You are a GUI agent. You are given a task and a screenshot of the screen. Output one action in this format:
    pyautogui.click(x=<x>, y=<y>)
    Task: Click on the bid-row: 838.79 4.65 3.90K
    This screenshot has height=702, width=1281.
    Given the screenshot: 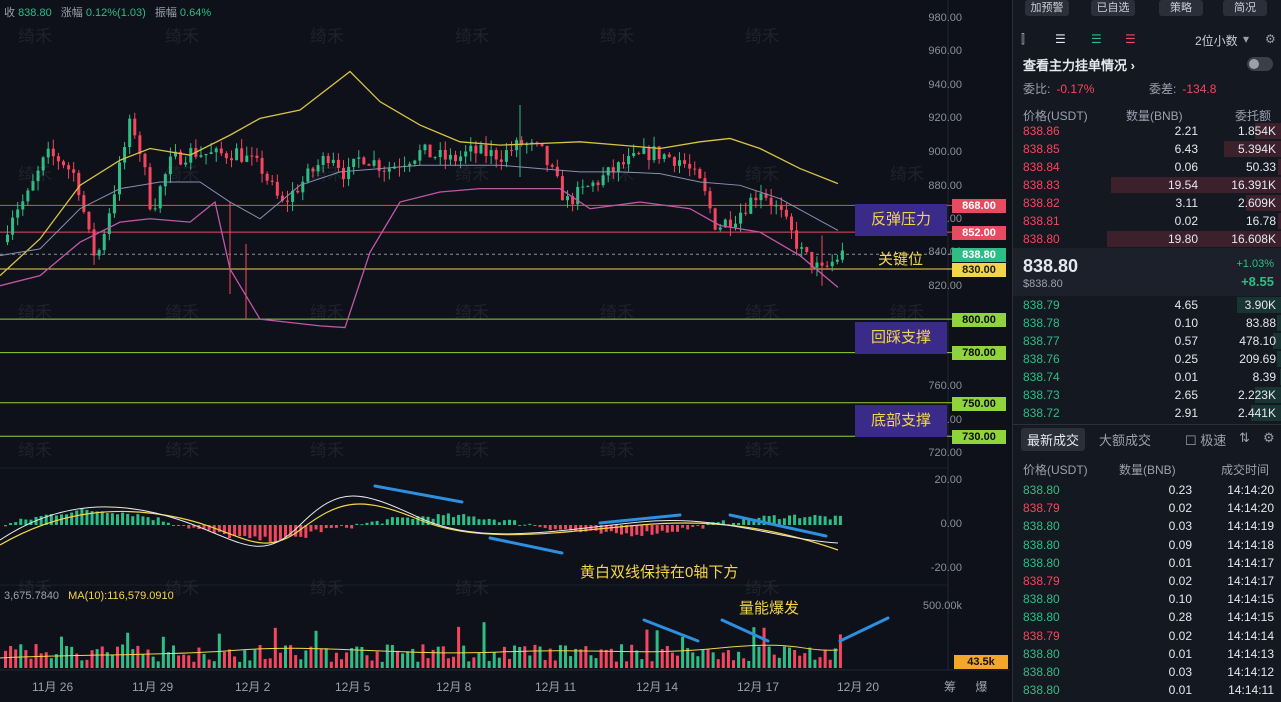 What is the action you would take?
    pyautogui.click(x=1147, y=305)
    